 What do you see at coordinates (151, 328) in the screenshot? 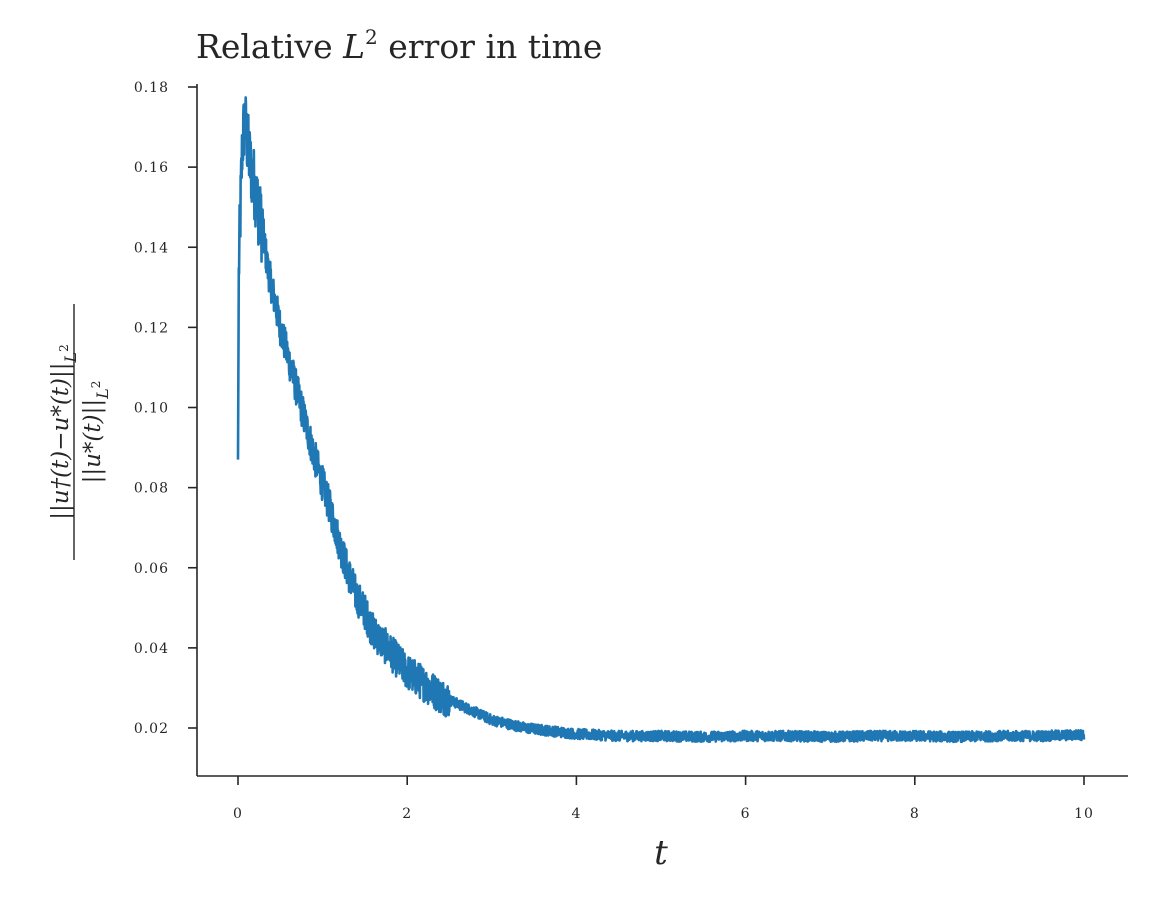
I see `y-tick-label: 0.12` at bounding box center [151, 328].